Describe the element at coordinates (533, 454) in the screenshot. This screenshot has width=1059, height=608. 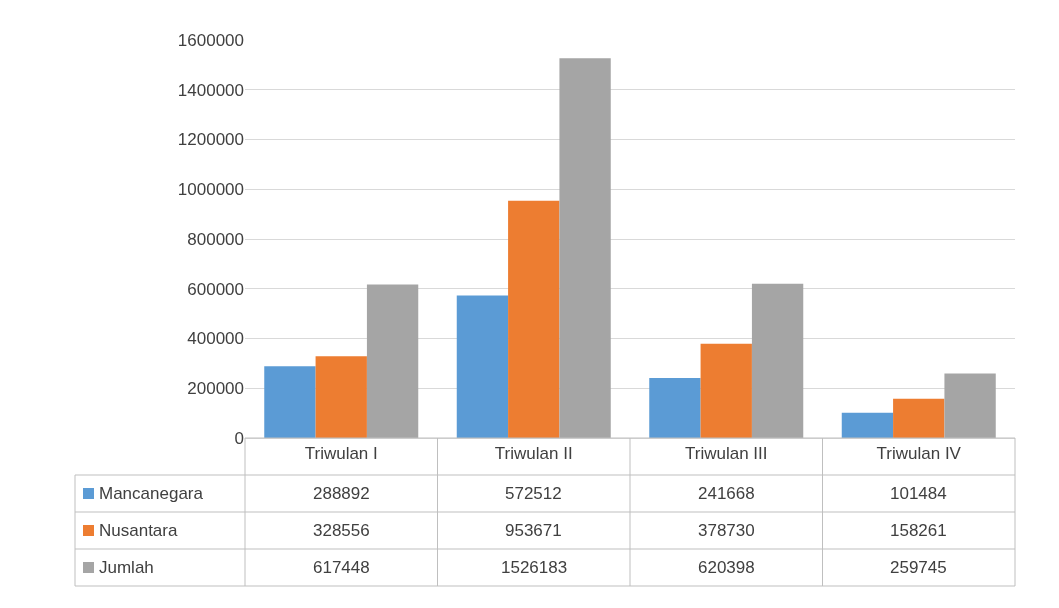
I see `x-tick-label: Triwulan II` at that location.